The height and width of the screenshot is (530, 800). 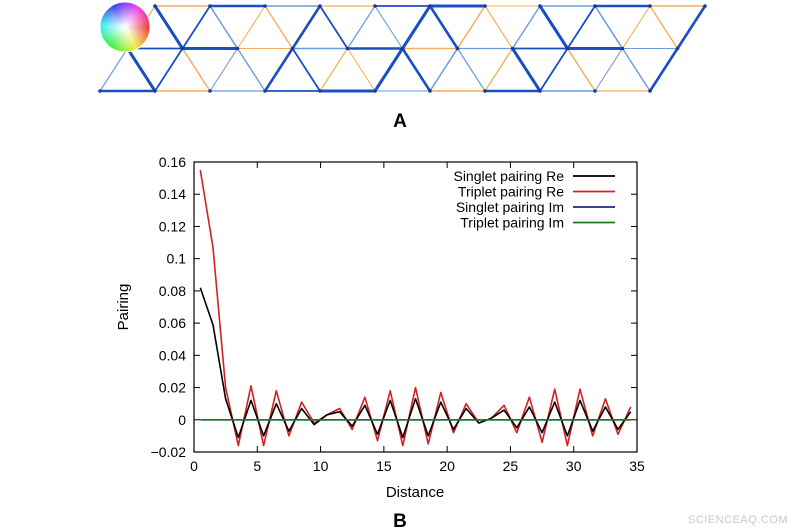 I want to click on legend-label: Singlet pairing Im, so click(x=510, y=207).